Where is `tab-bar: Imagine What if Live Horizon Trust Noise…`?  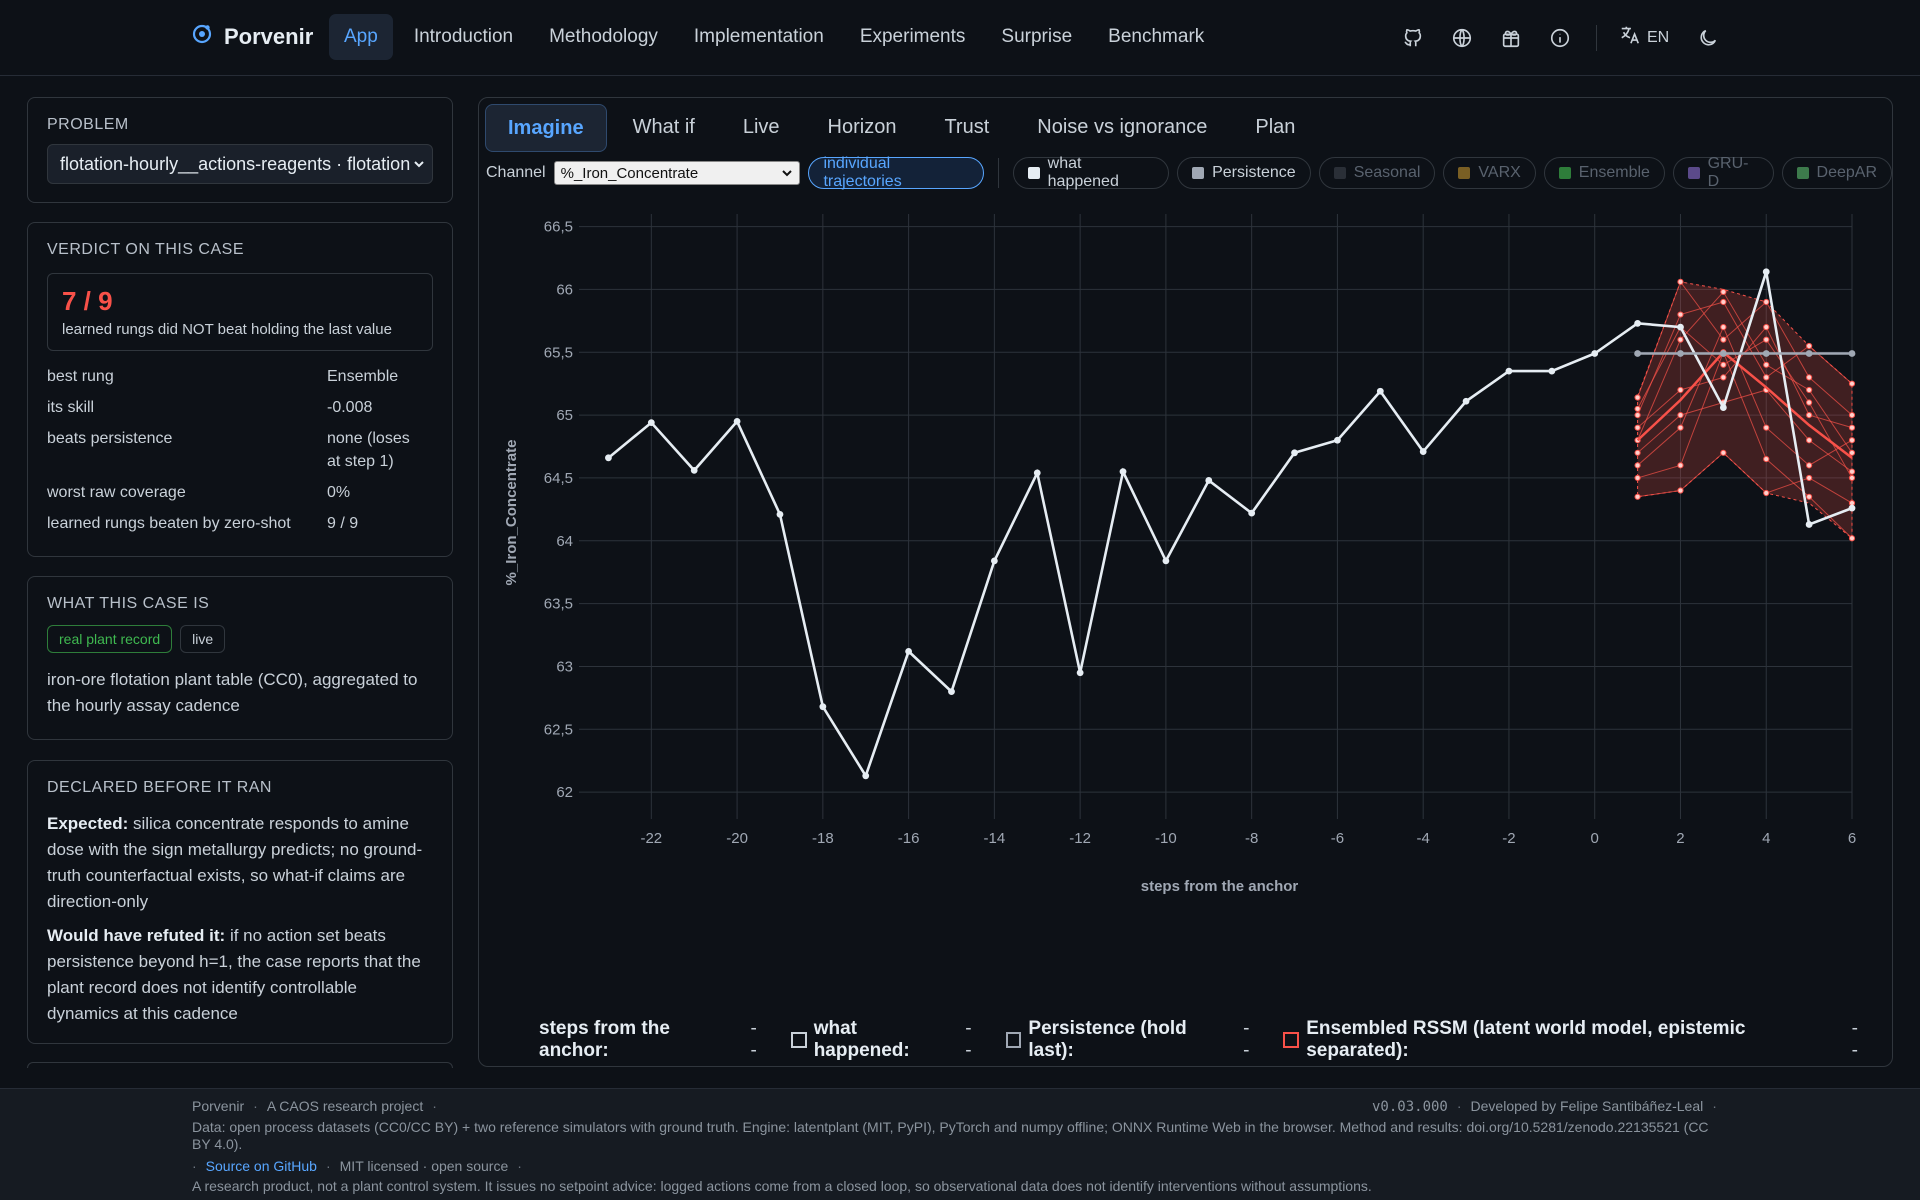
tab-bar: Imagine What if Live Horizon Trust Noise… is located at coordinates (901, 128).